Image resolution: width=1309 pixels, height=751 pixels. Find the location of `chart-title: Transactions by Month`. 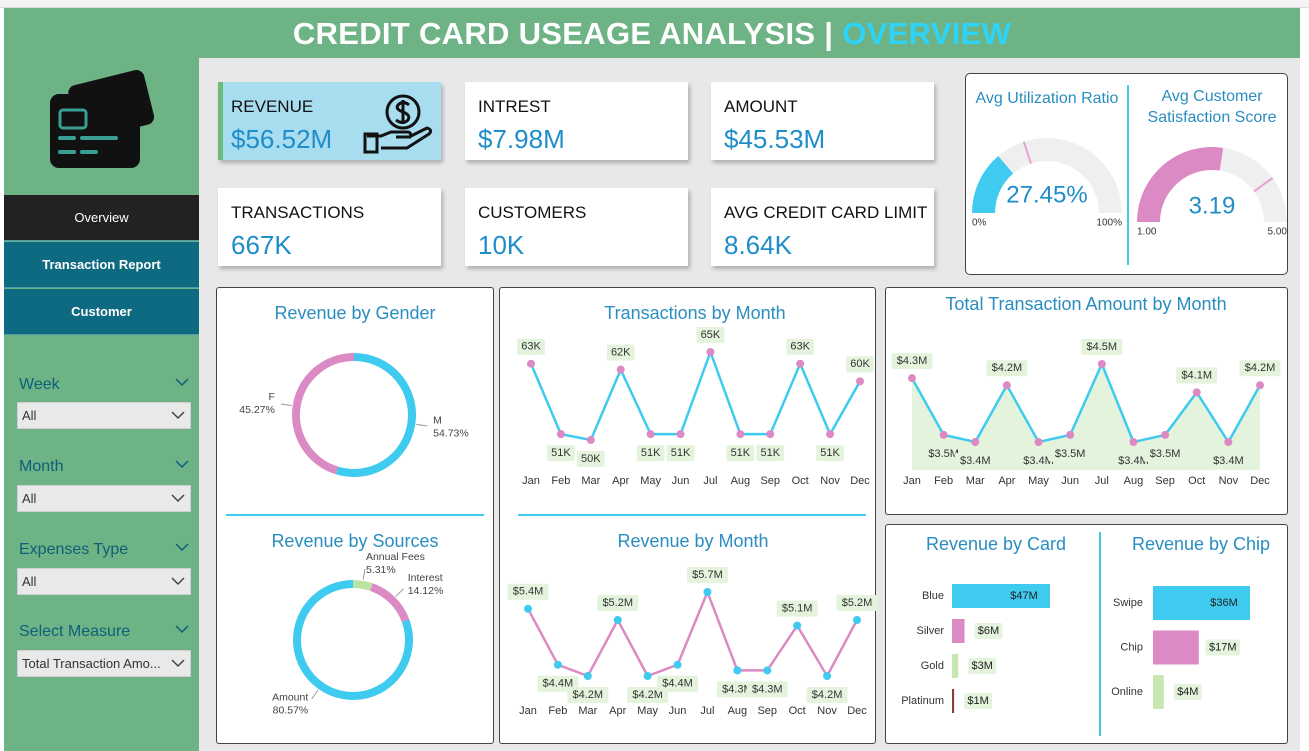

chart-title: Transactions by Month is located at coordinates (695, 313).